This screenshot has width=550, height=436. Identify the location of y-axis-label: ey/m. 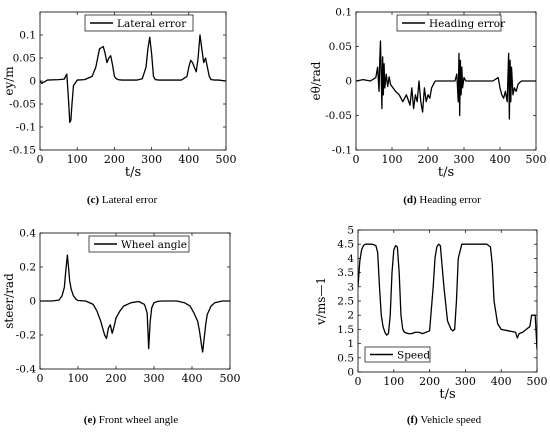
(9, 81).